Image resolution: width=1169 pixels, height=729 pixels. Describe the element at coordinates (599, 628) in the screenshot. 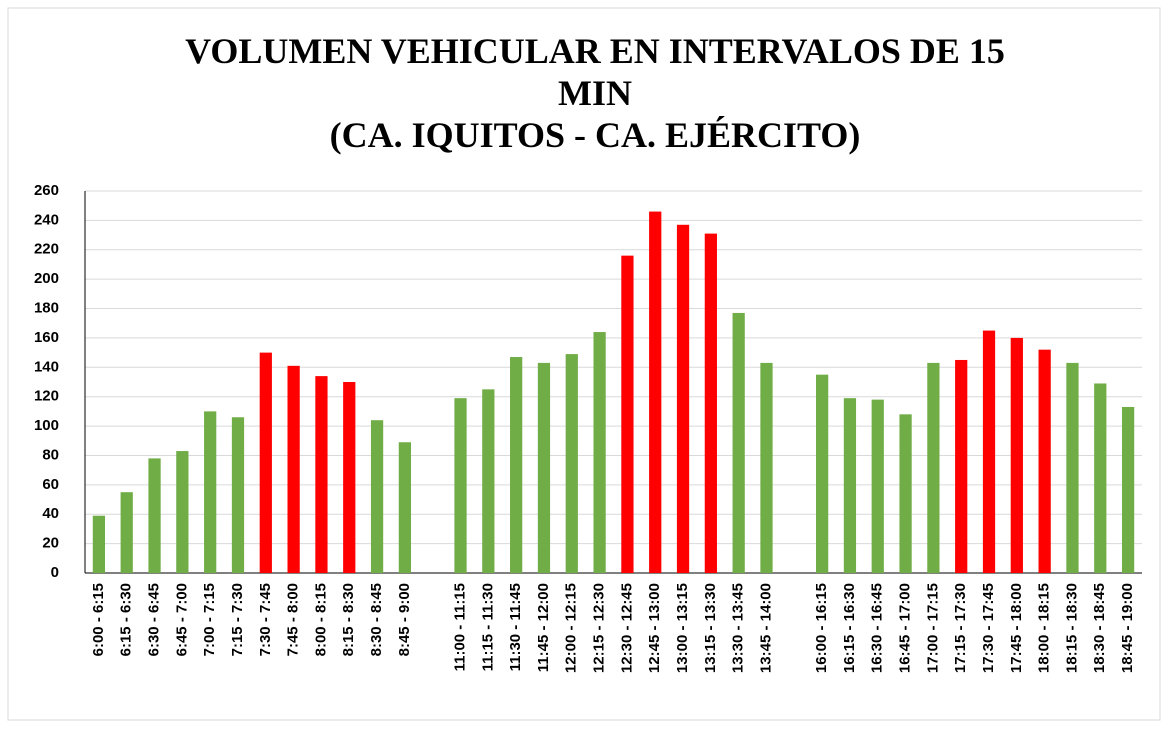

I see `x-tick-label: 12:15 - 12:30` at that location.